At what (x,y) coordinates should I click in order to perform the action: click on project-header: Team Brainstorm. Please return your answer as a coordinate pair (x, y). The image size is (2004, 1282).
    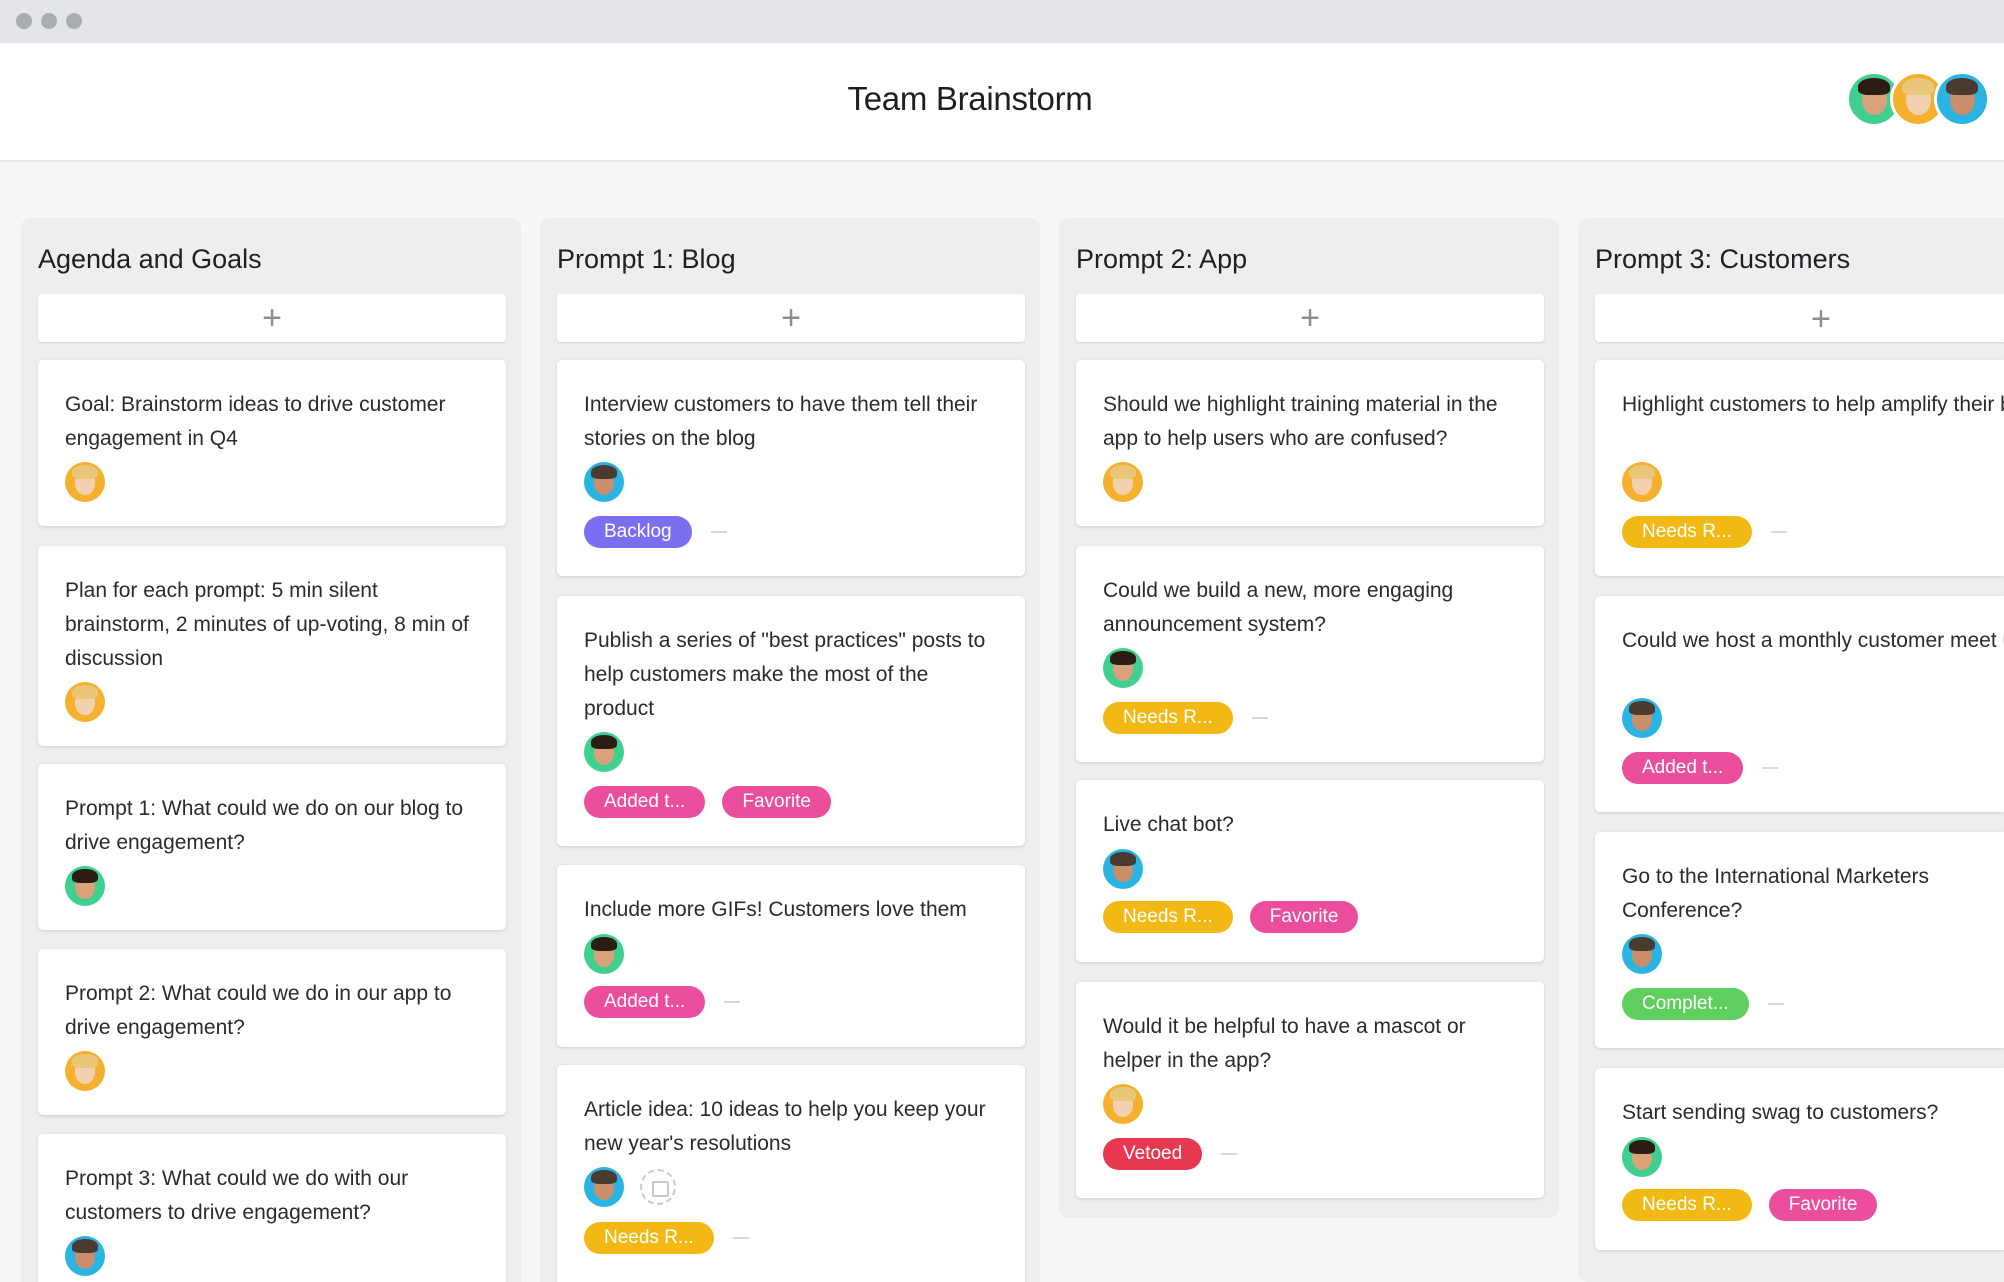
    Looking at the image, I should click on (1002, 102).